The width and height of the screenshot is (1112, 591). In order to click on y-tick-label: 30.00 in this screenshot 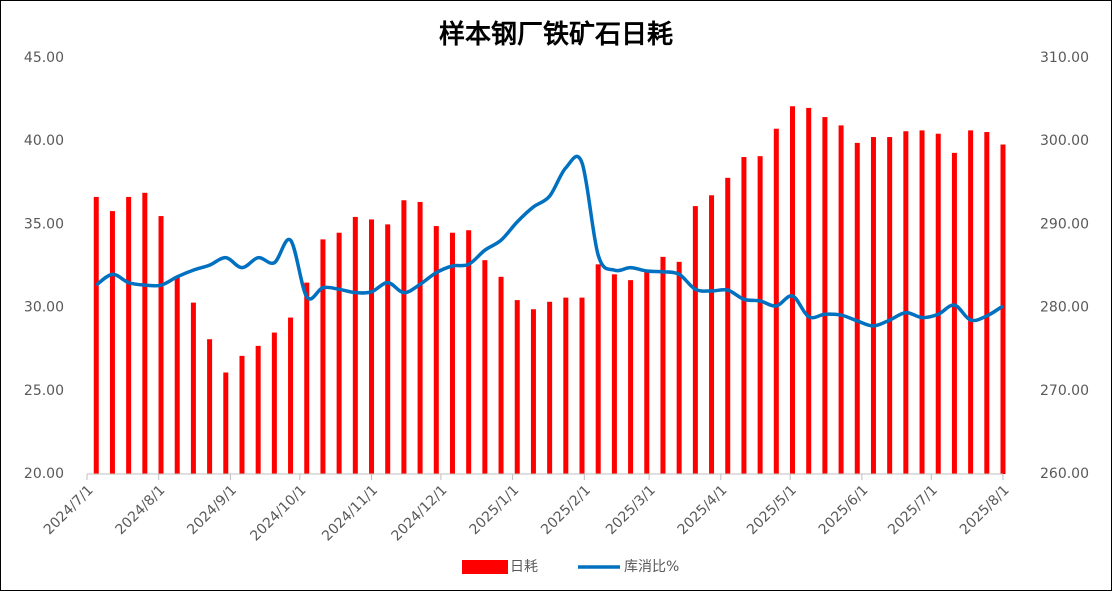, I will do `click(44, 308)`.